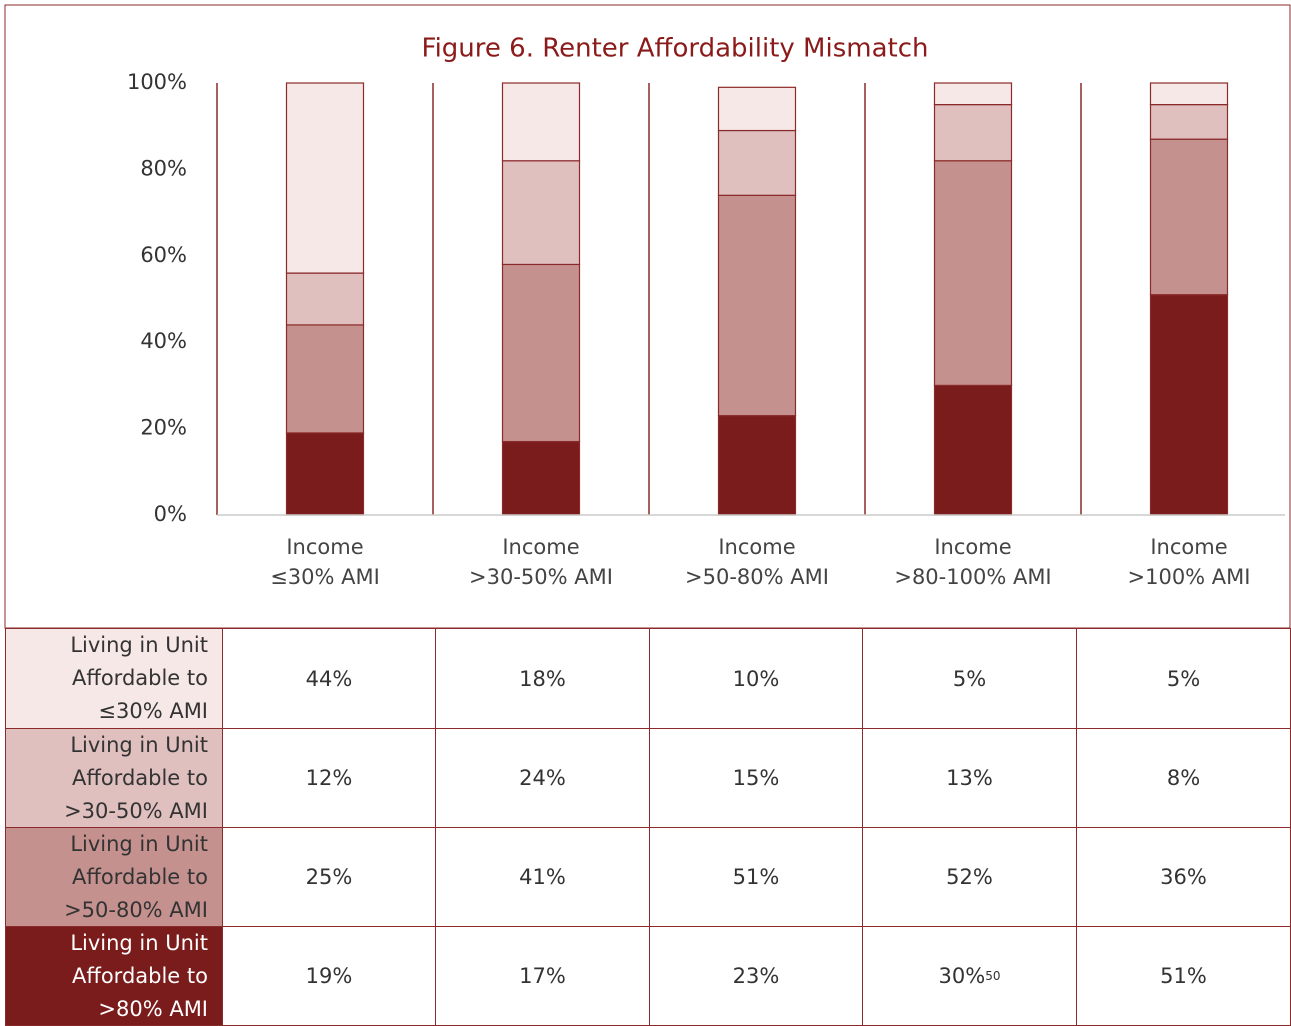 The height and width of the screenshot is (1026, 1291). I want to click on row-label-text: Living in Unit Affordable to ≤30% AMI, so click(139, 678).